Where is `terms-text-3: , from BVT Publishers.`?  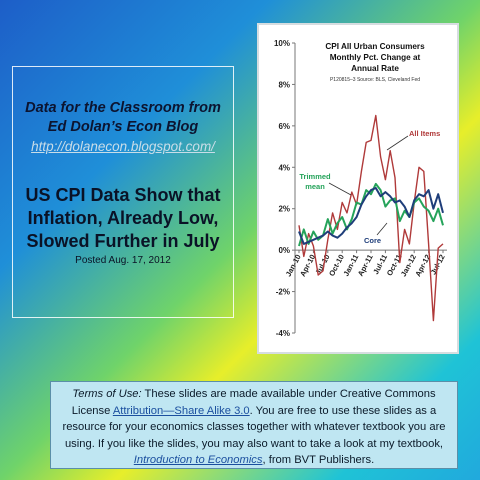
terms-text-3: , from BVT Publishers. is located at coordinates (318, 460).